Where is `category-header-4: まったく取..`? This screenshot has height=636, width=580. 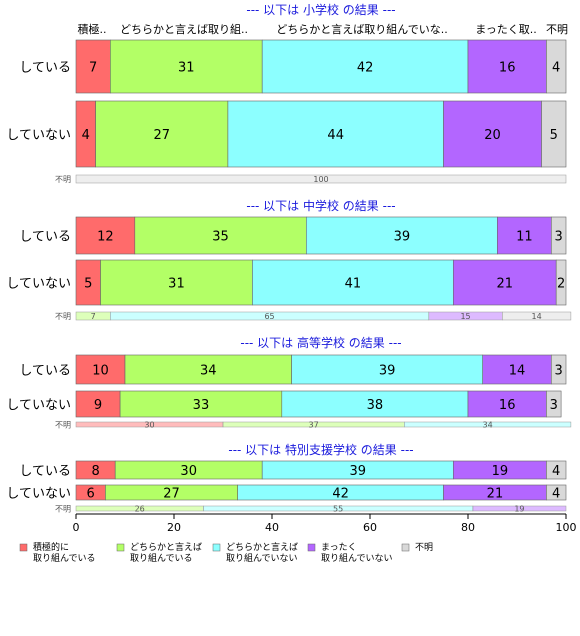
category-header-4: まったく取.. is located at coordinates (506, 29).